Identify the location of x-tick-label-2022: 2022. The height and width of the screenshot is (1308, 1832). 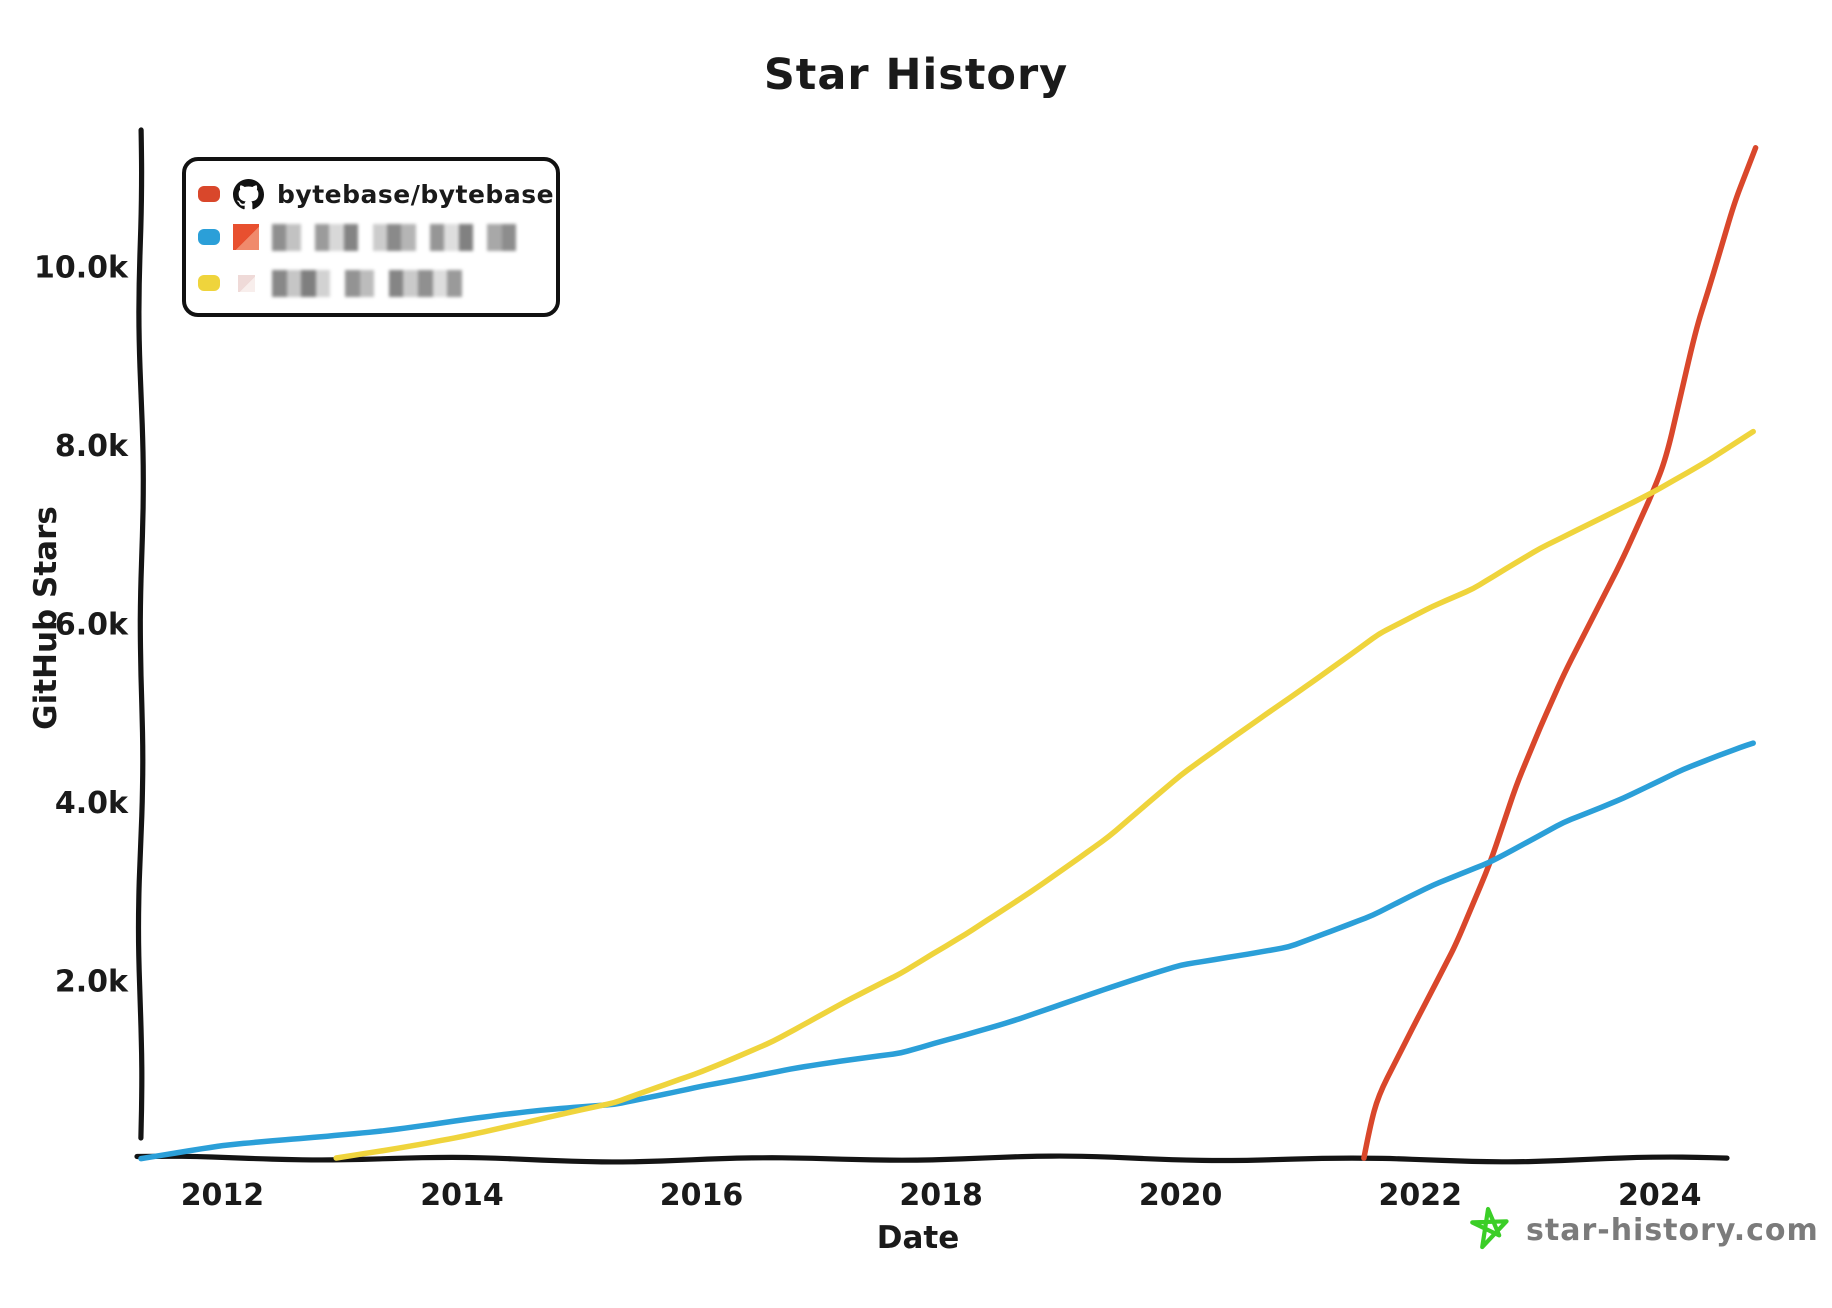
(1420, 1195).